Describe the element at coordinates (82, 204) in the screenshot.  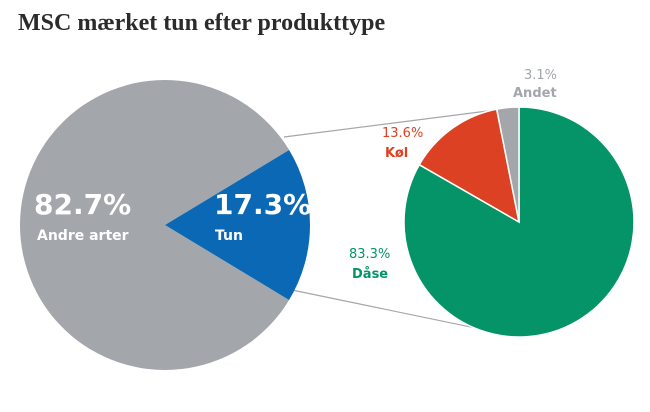
I see `label-andre-arter-value: 82.7%` at that location.